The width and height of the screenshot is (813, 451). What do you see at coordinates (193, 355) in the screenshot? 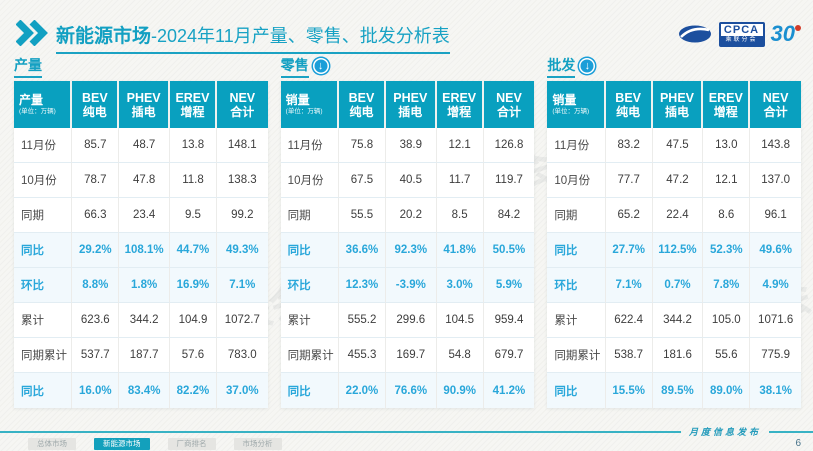
I see `value-cell: 57.6` at bounding box center [193, 355].